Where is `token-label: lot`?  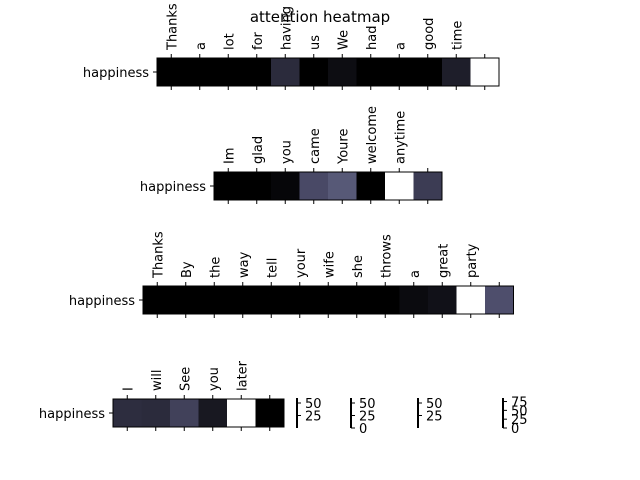
token-label: lot is located at coordinates (229, 41).